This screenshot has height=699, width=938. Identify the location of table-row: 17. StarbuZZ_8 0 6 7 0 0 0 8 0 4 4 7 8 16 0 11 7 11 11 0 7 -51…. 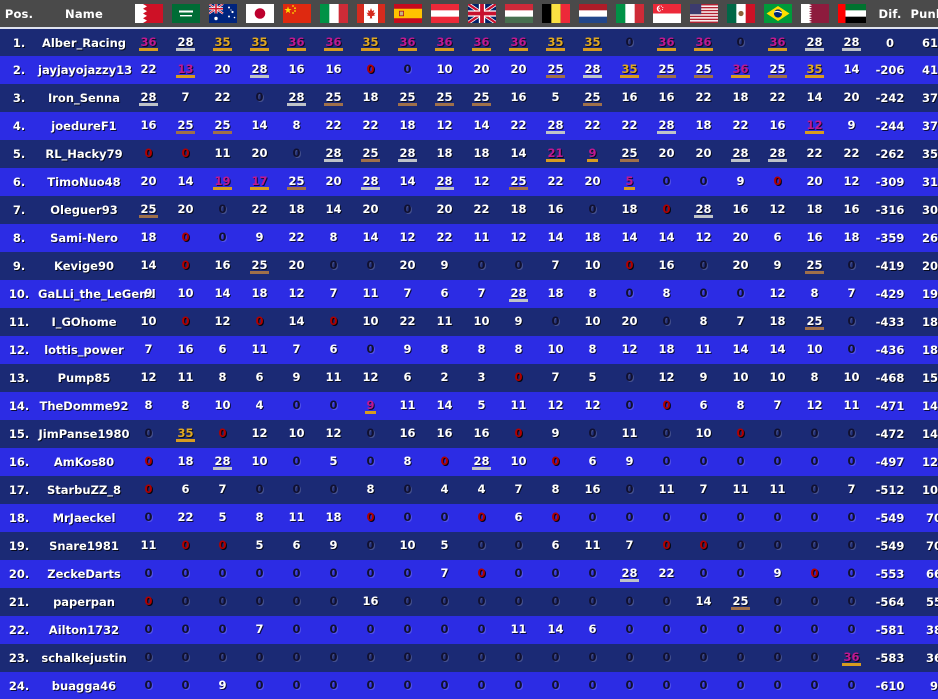
(469, 490).